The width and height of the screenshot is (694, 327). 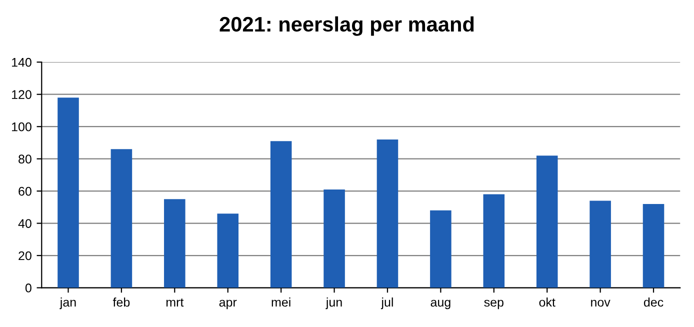 What do you see at coordinates (25, 191) in the screenshot?
I see `y-tick-label: 60` at bounding box center [25, 191].